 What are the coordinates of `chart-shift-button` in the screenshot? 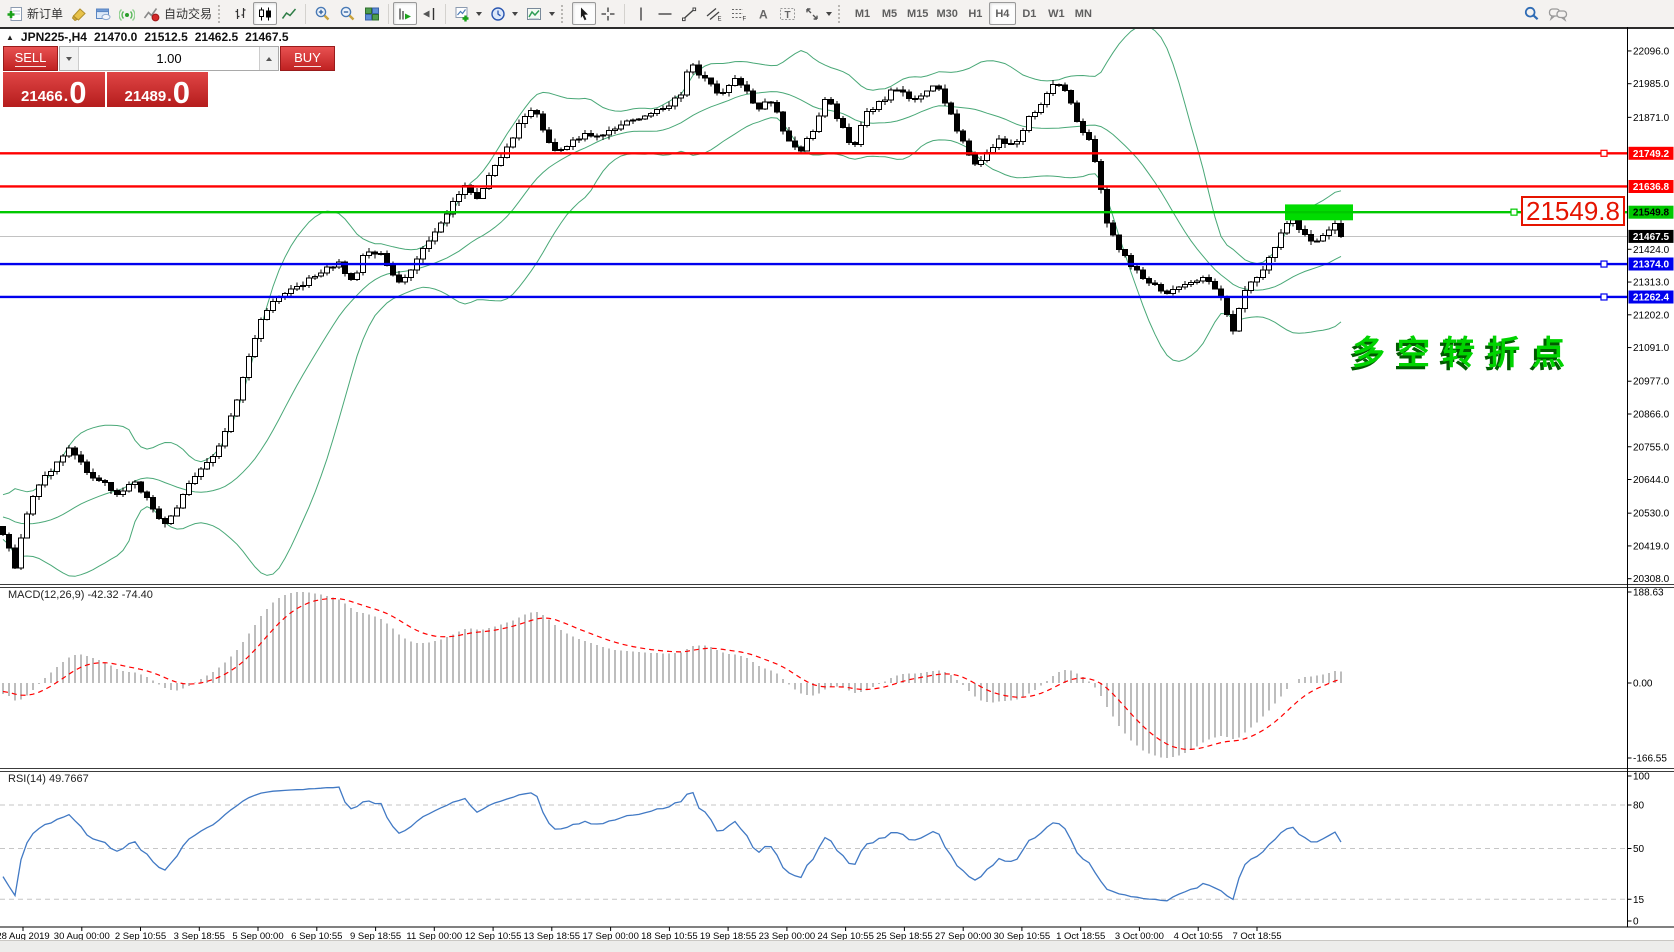 It's located at (429, 13).